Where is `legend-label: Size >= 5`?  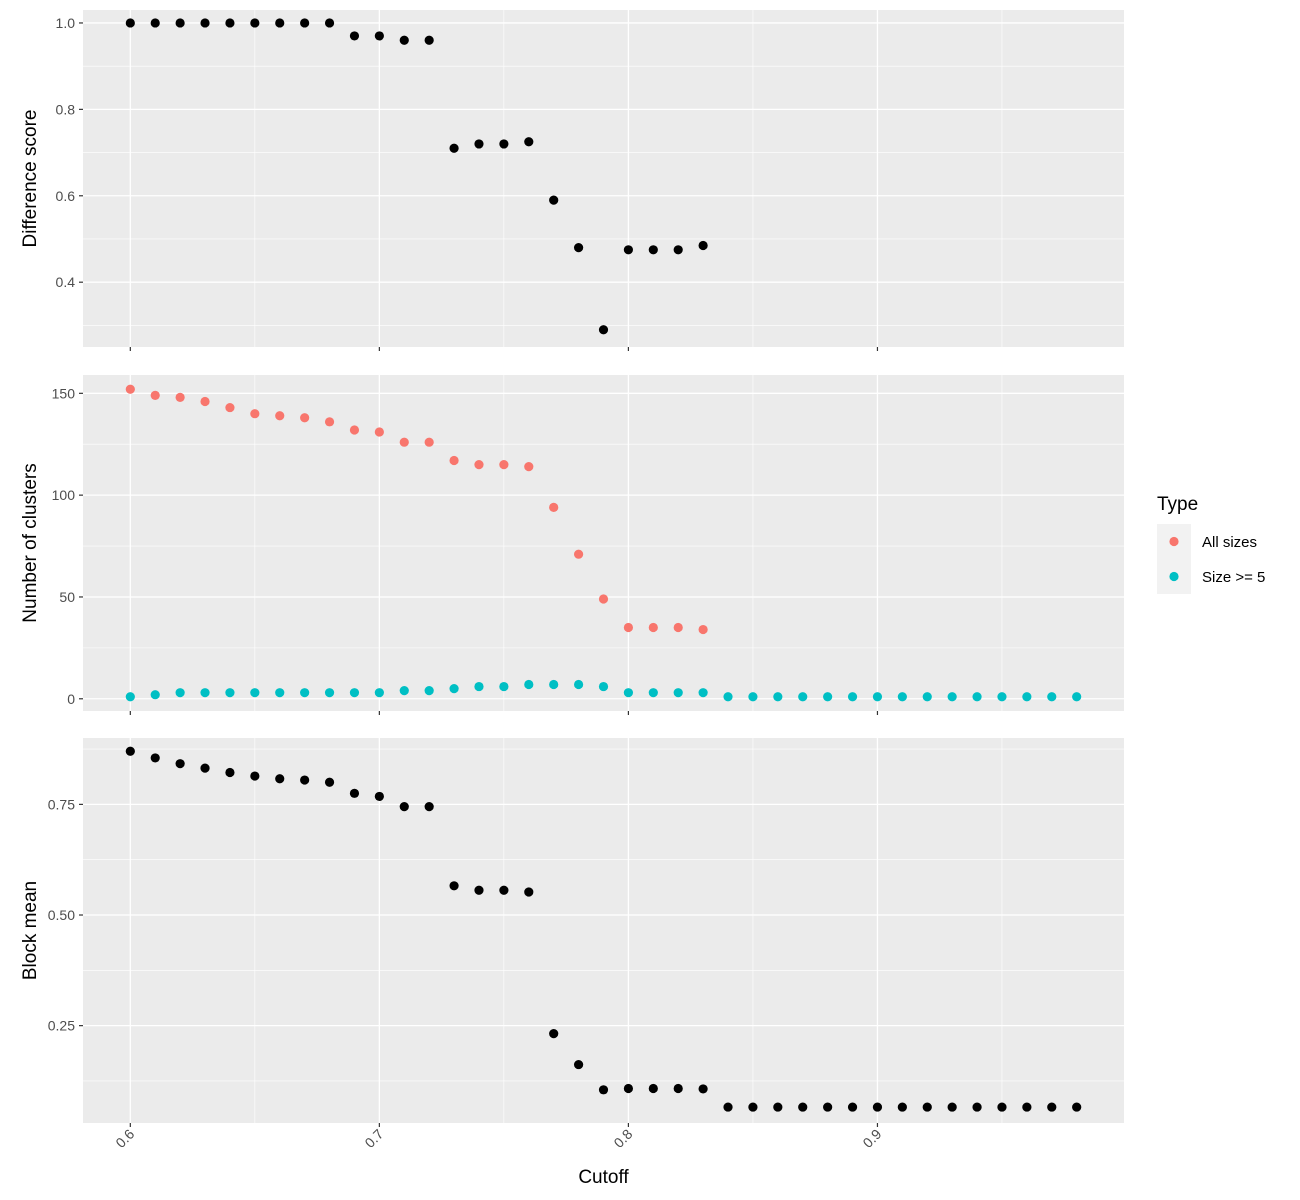
legend-label: Size >= 5 is located at coordinates (1233, 577).